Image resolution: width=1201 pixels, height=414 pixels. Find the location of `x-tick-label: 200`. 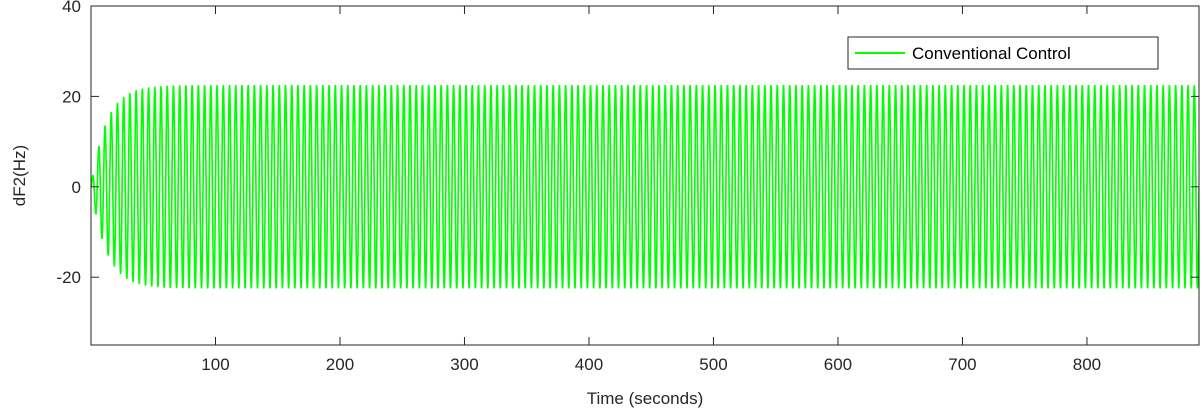

x-tick-label: 200 is located at coordinates (340, 364).